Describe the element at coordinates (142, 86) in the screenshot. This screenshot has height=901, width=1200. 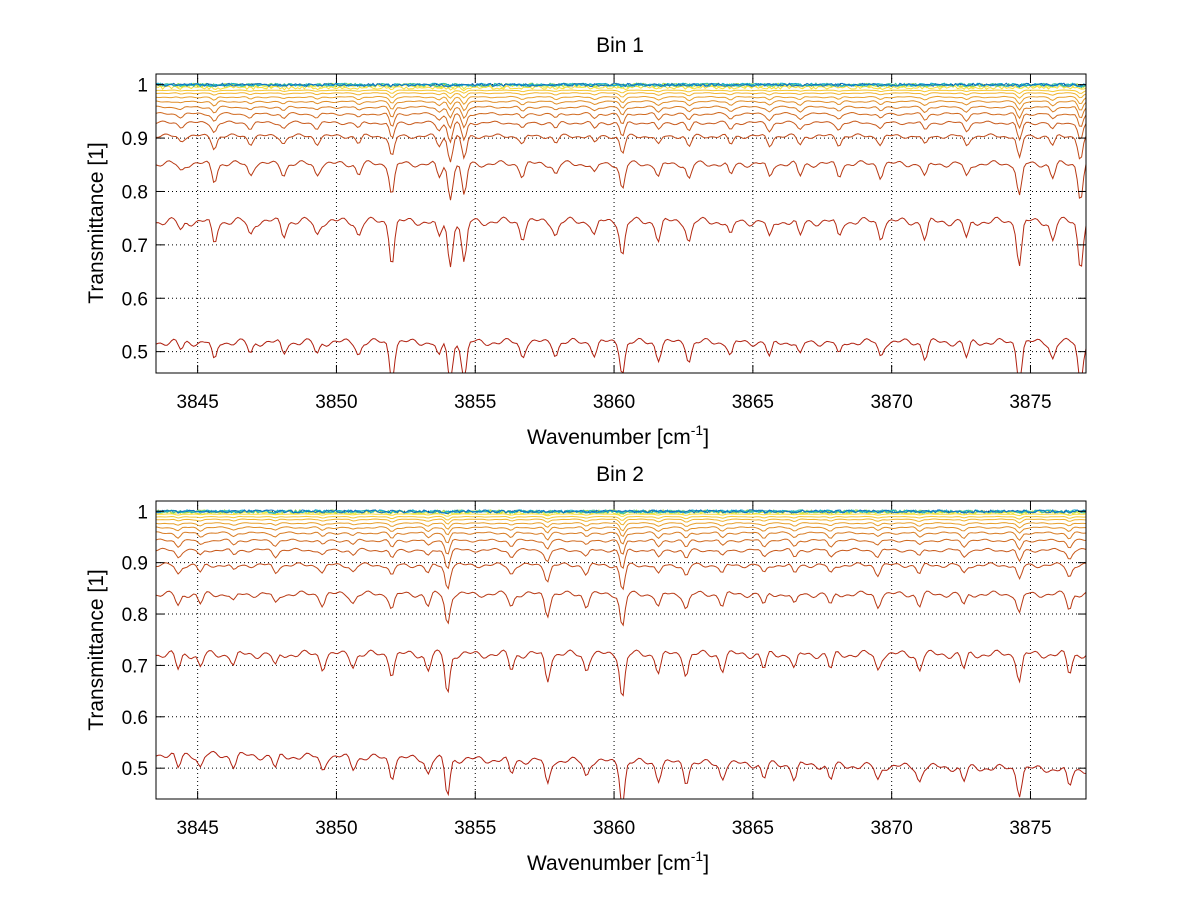
I see `panel-1-ytick-label: 1` at that location.